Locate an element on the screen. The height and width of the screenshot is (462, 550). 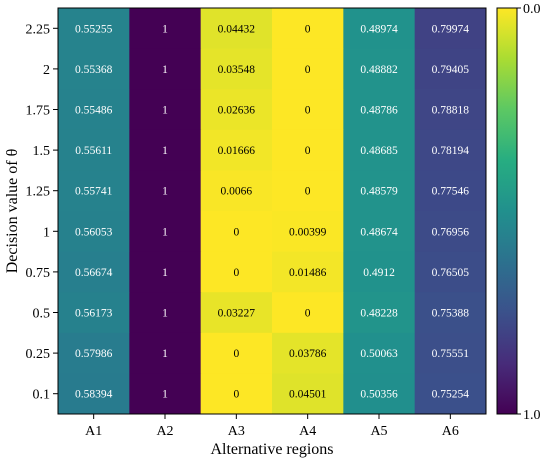
cell-value-label: 0.75254 is located at coordinates (451, 395).